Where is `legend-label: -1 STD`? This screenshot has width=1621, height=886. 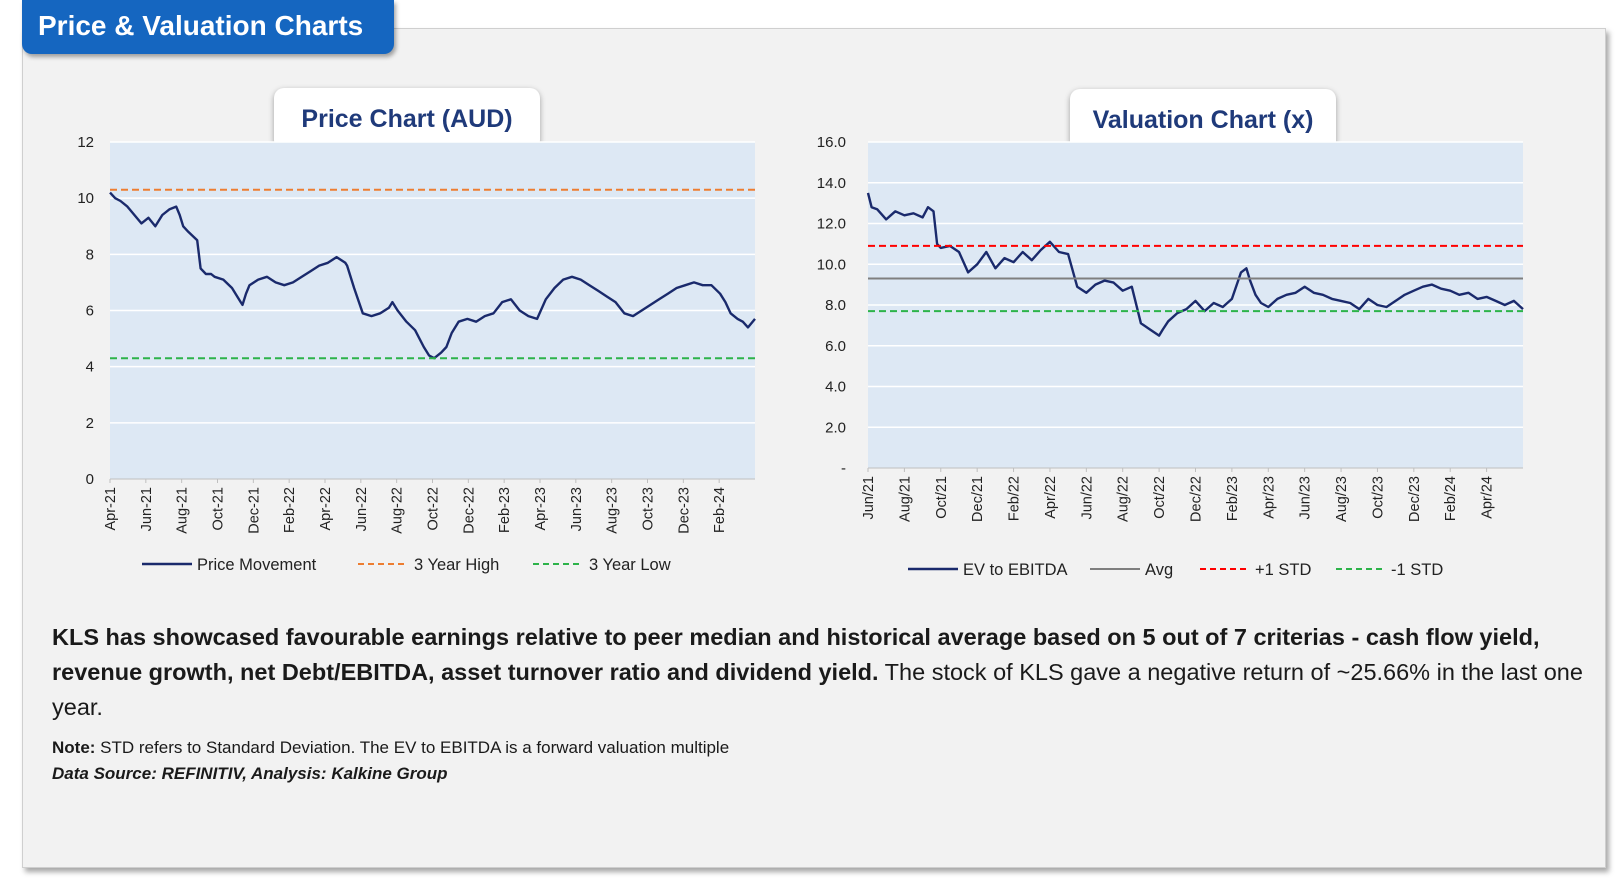 legend-label: -1 STD is located at coordinates (1417, 570).